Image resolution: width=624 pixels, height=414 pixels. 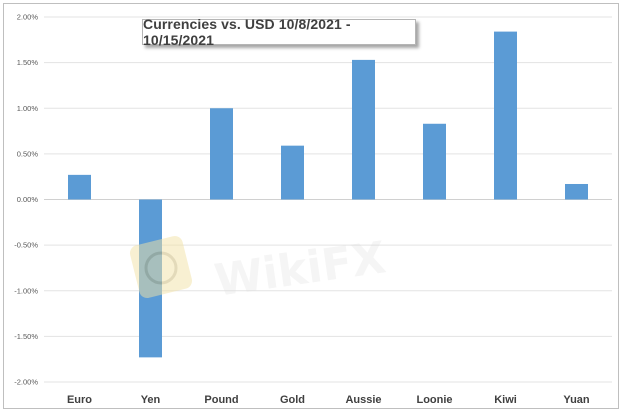 What do you see at coordinates (328, 400) in the screenshot?
I see `x-axis-category-labels: Euro Yen Pound Gold Aussie Loonie Kiwi Yuan` at bounding box center [328, 400].